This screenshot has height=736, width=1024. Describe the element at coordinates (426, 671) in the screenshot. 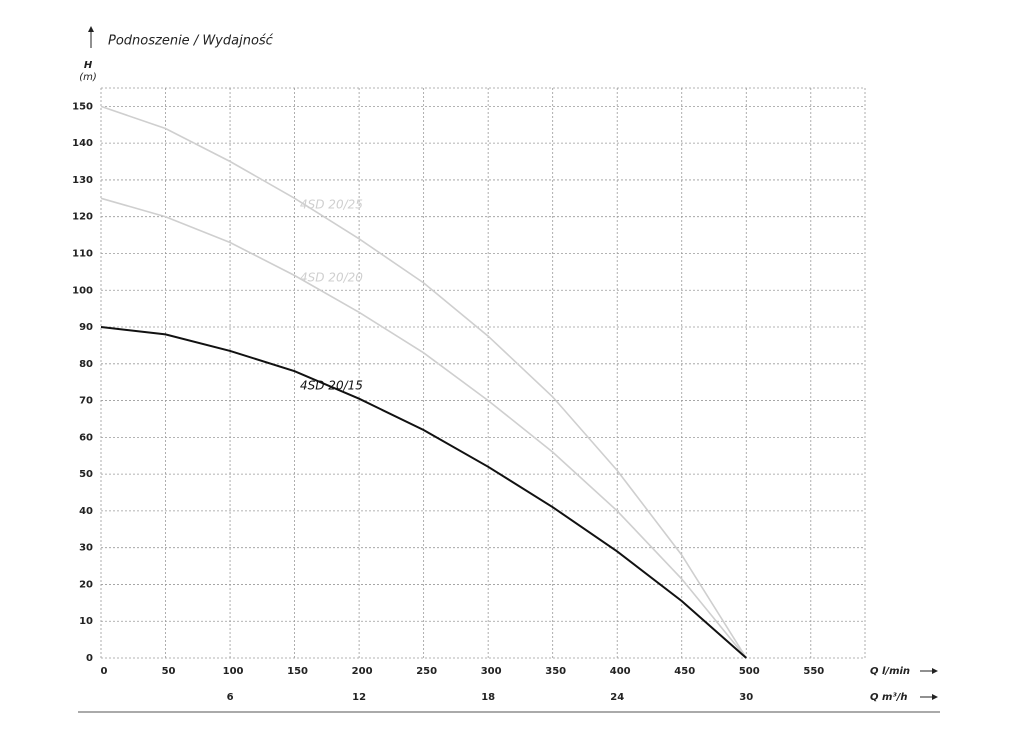

I see `x-tick-label: 250` at that location.